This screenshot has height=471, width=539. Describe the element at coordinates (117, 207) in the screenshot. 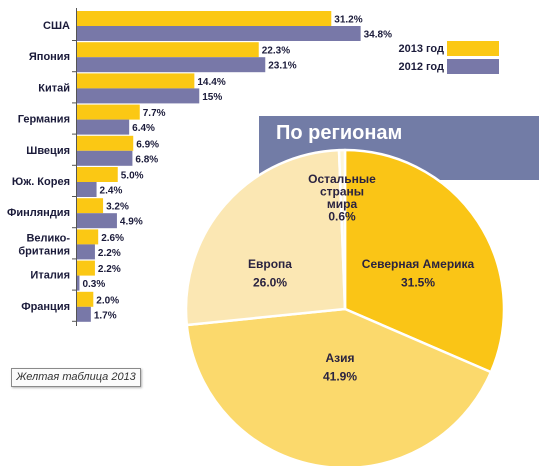

I see `data-label: 3.2%` at that location.